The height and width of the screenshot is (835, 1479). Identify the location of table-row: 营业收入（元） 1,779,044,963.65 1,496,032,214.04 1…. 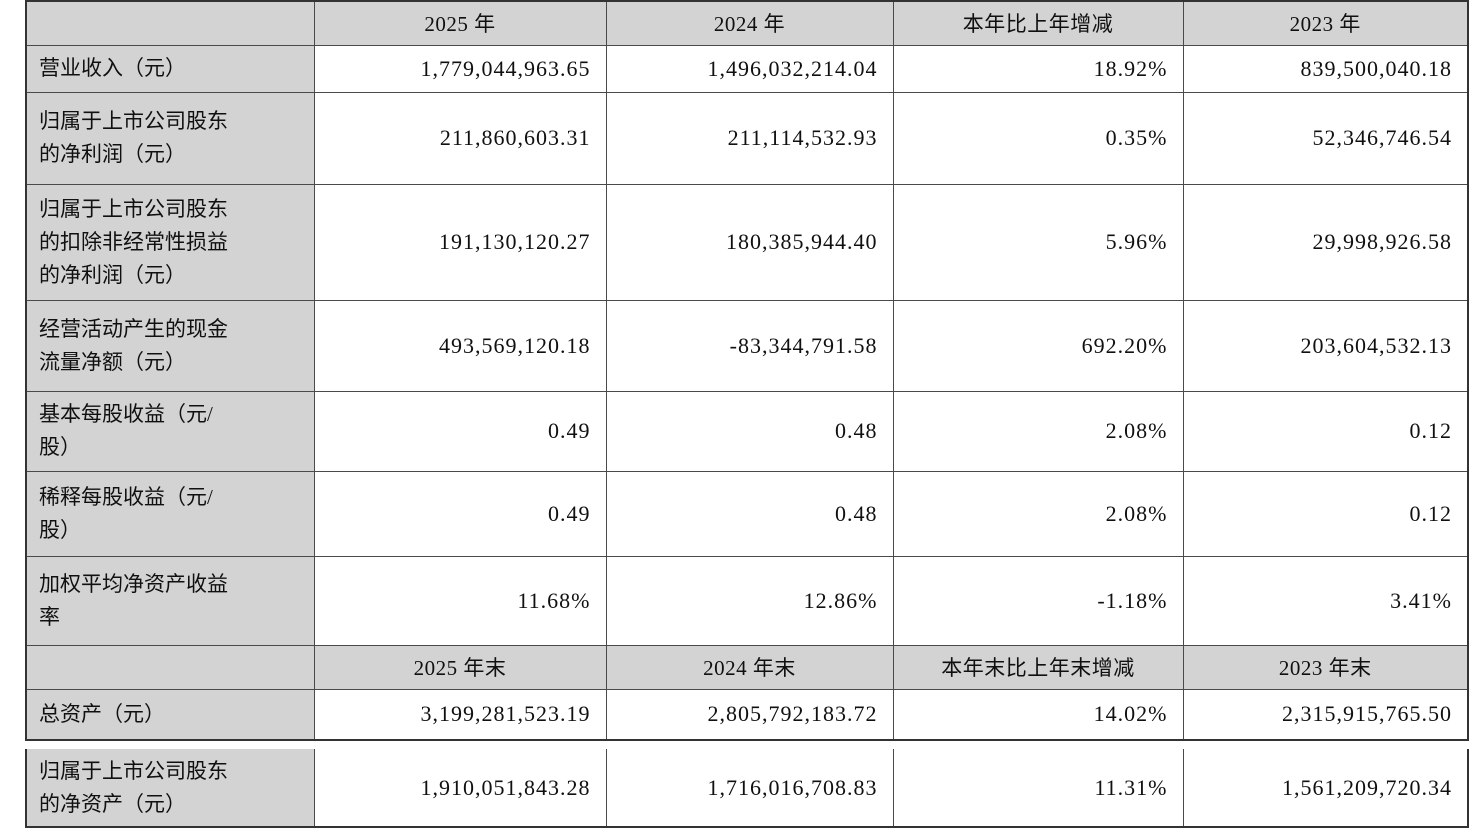
(747, 68).